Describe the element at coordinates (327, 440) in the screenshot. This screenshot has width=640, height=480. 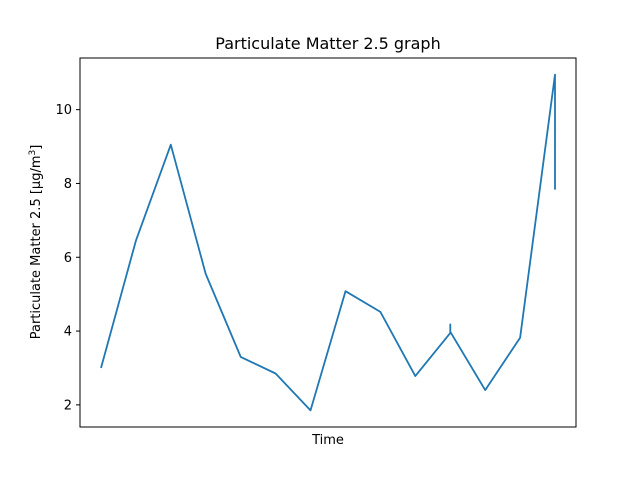
I see `x-axis-label: Time` at that location.